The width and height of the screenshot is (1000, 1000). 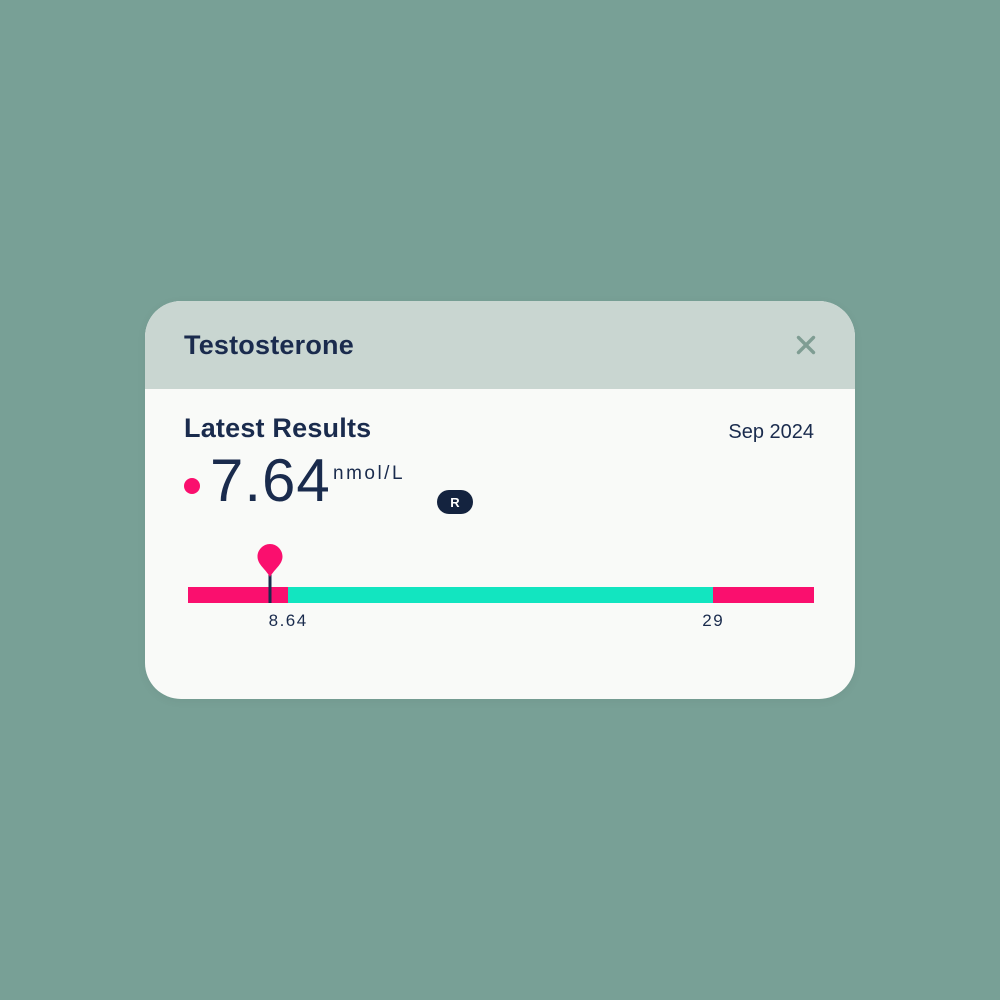 I want to click on range-segment-below-range, so click(x=238, y=595).